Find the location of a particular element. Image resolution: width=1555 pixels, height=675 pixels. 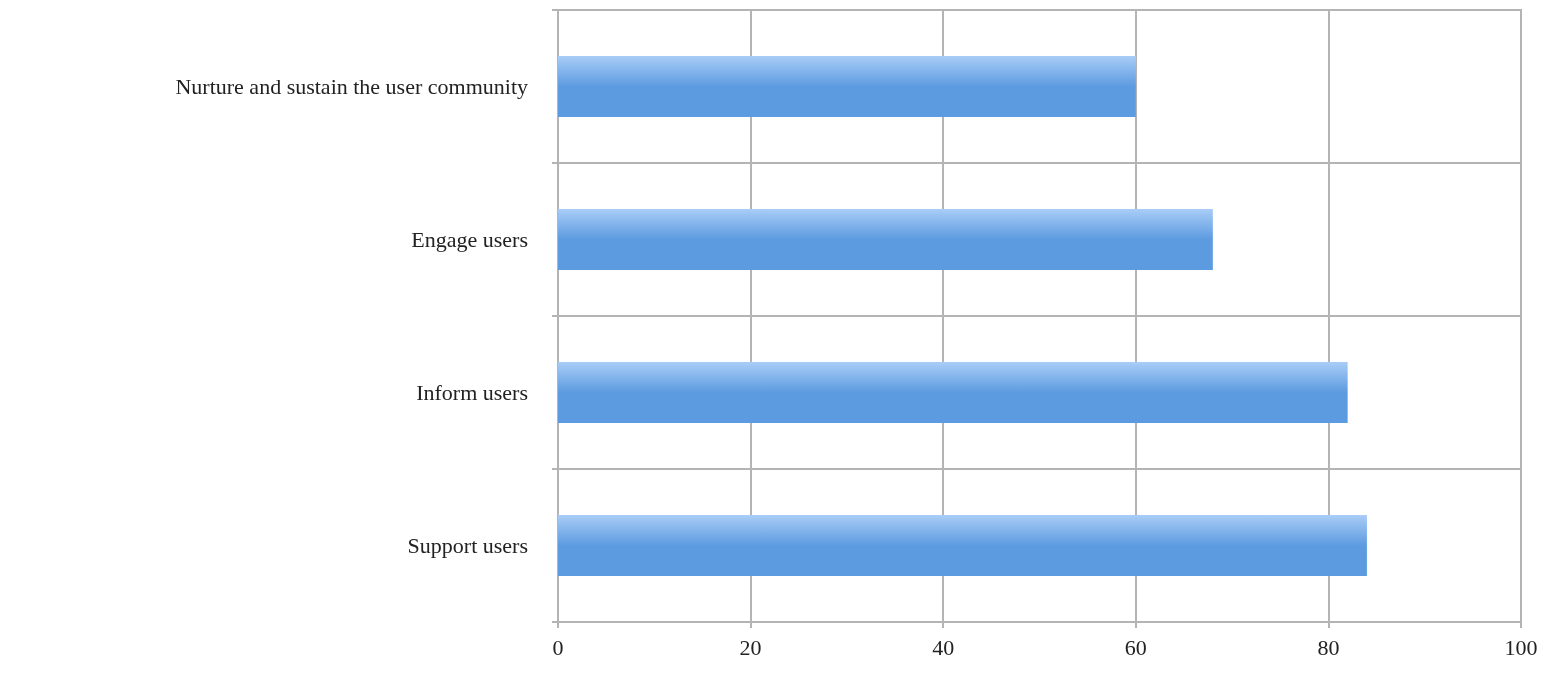

y-tick-label: Nurture and sustain the user community is located at coordinates (351, 86).